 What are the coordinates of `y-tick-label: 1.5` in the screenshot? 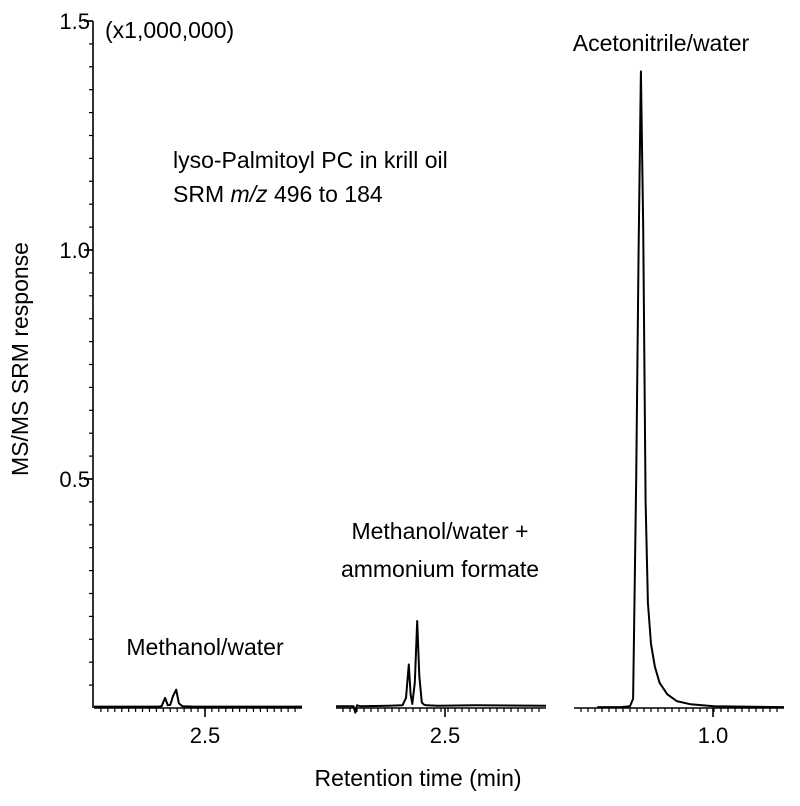 It's located at (74, 21).